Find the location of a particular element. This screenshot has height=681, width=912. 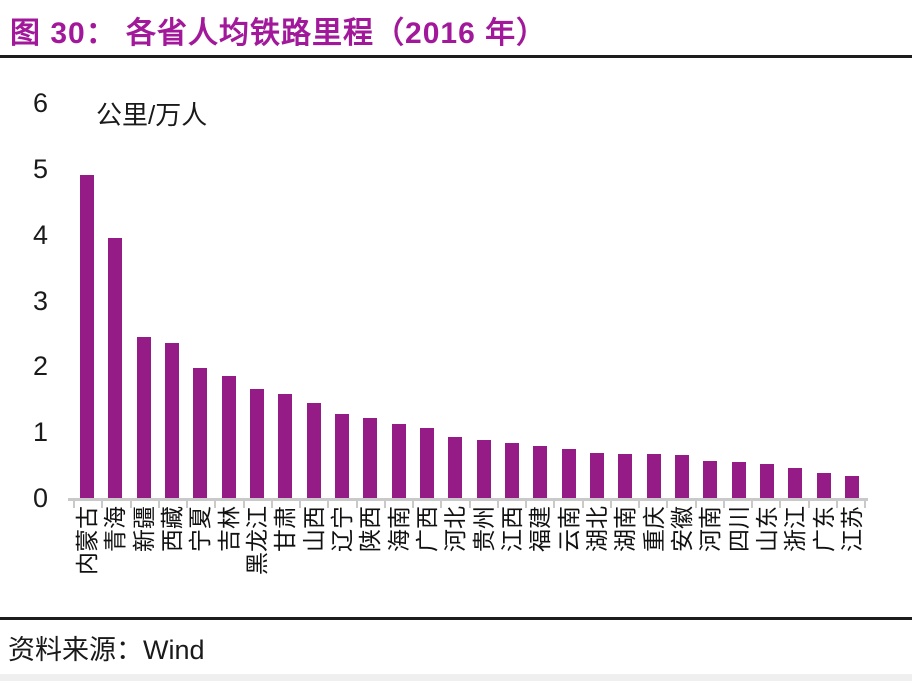

bar-云南 is located at coordinates (568, 473).